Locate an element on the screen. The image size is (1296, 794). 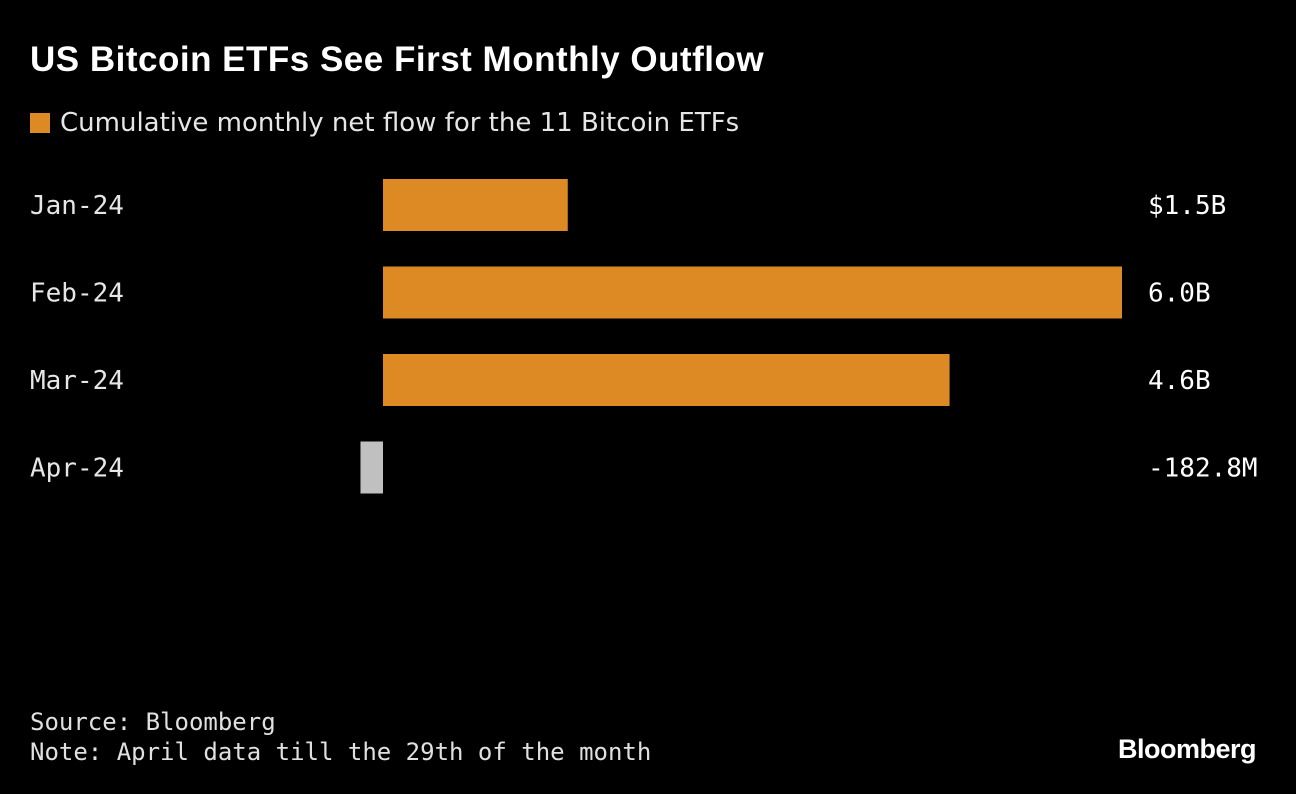
category-label: Jan-24 is located at coordinates (77, 206).